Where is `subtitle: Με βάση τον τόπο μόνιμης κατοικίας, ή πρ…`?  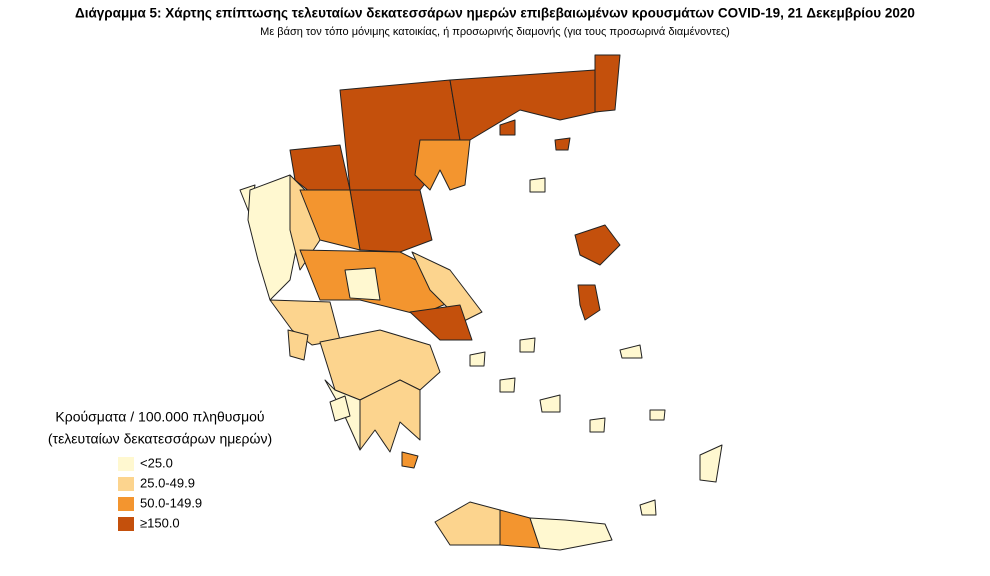
subtitle: Με βάση τον τόπο μόνιμης κατοικίας, ή πρ… is located at coordinates (495, 32).